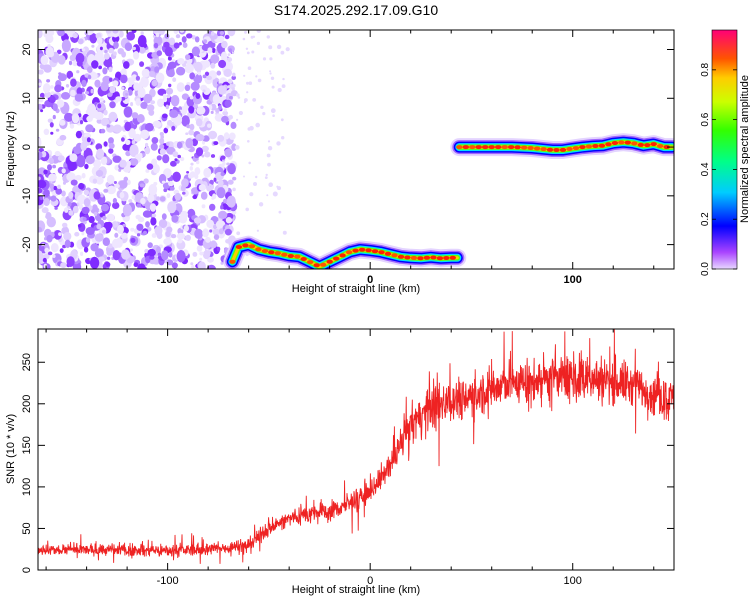 This screenshot has width=750, height=600. I want to click on colorbar-label: Normalized spectral amplitude, so click(744, 149).